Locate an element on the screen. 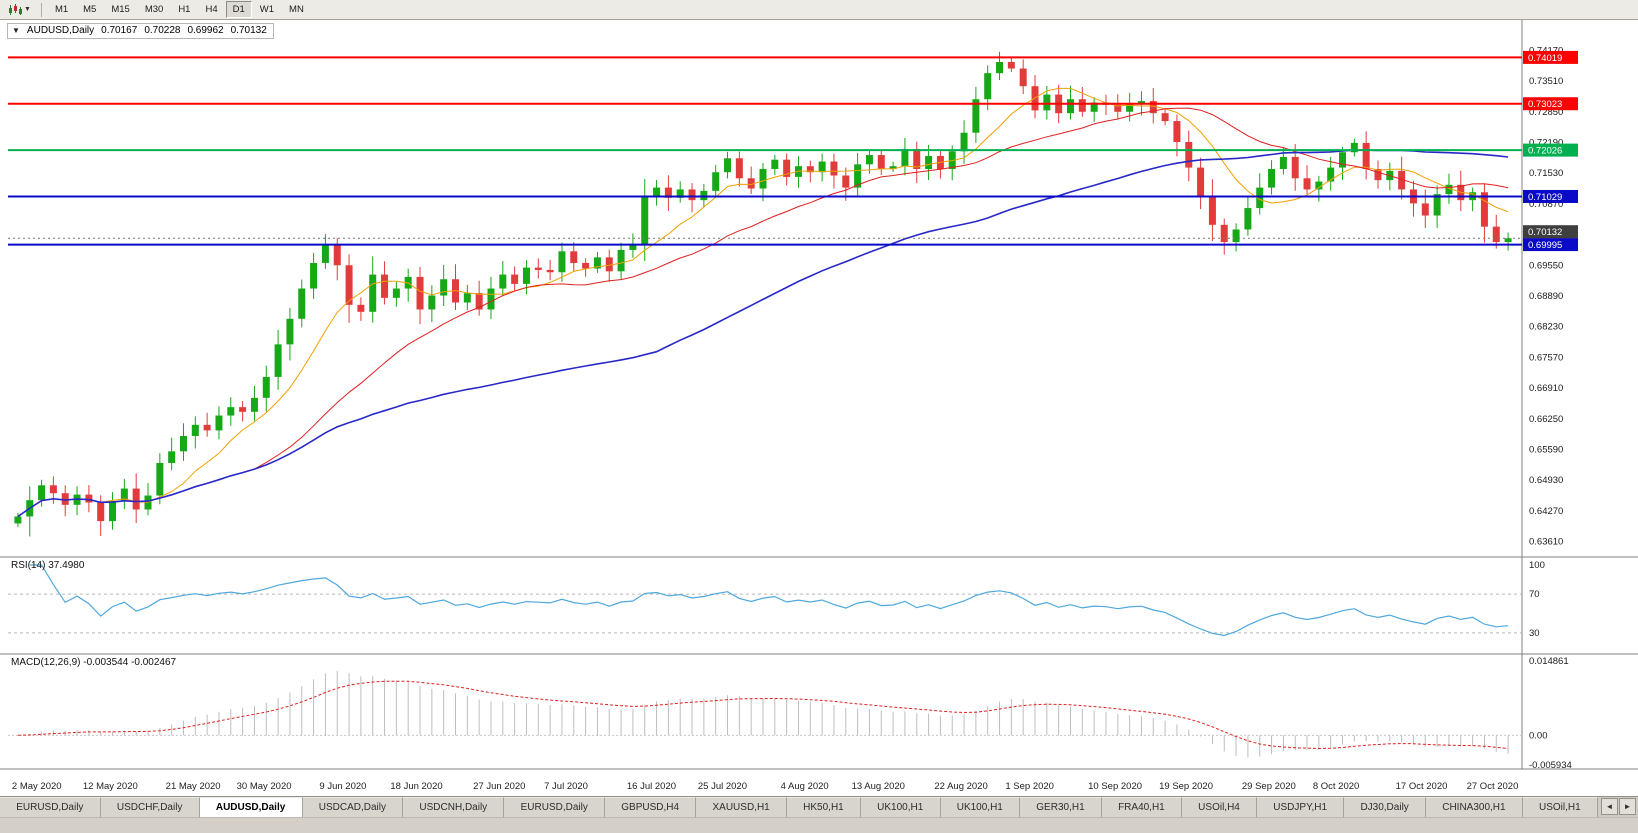 This screenshot has height=833, width=1638. timeframe-button-m30: M30 is located at coordinates (154, 9).